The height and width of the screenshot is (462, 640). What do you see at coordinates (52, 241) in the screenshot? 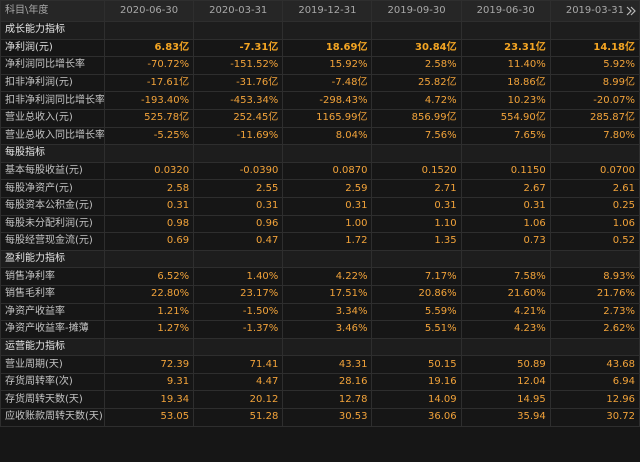
I see `row-label: 每股经营现金流(元)` at bounding box center [52, 241].